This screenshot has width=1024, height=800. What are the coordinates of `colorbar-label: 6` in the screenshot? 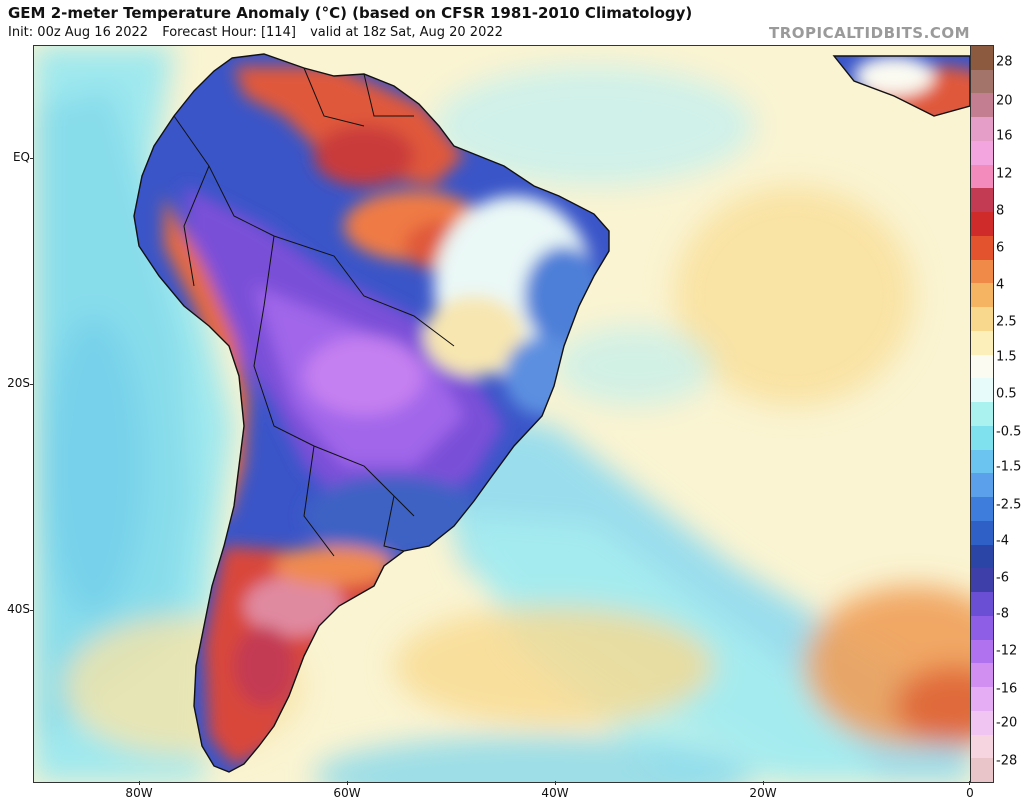 It's located at (1000, 248).